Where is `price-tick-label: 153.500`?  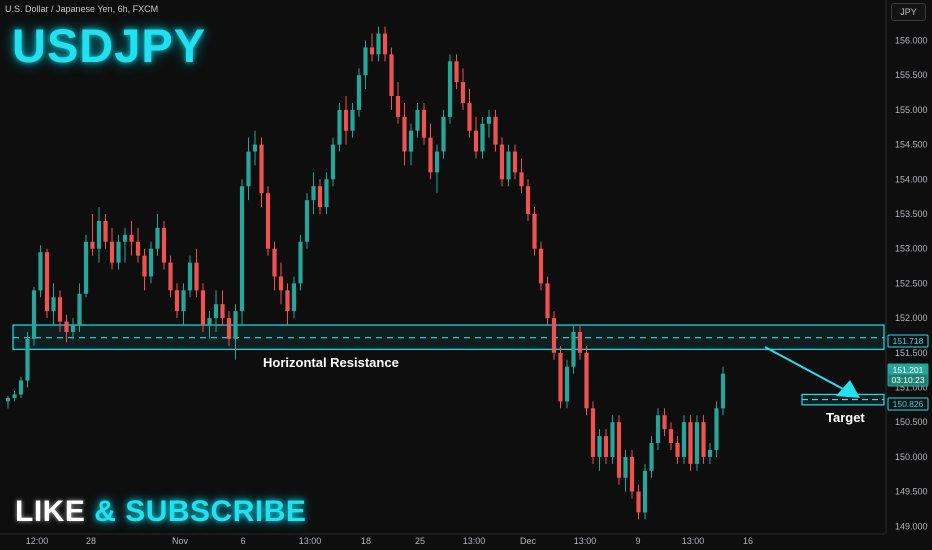
price-tick-label: 153.500 is located at coordinates (911, 214).